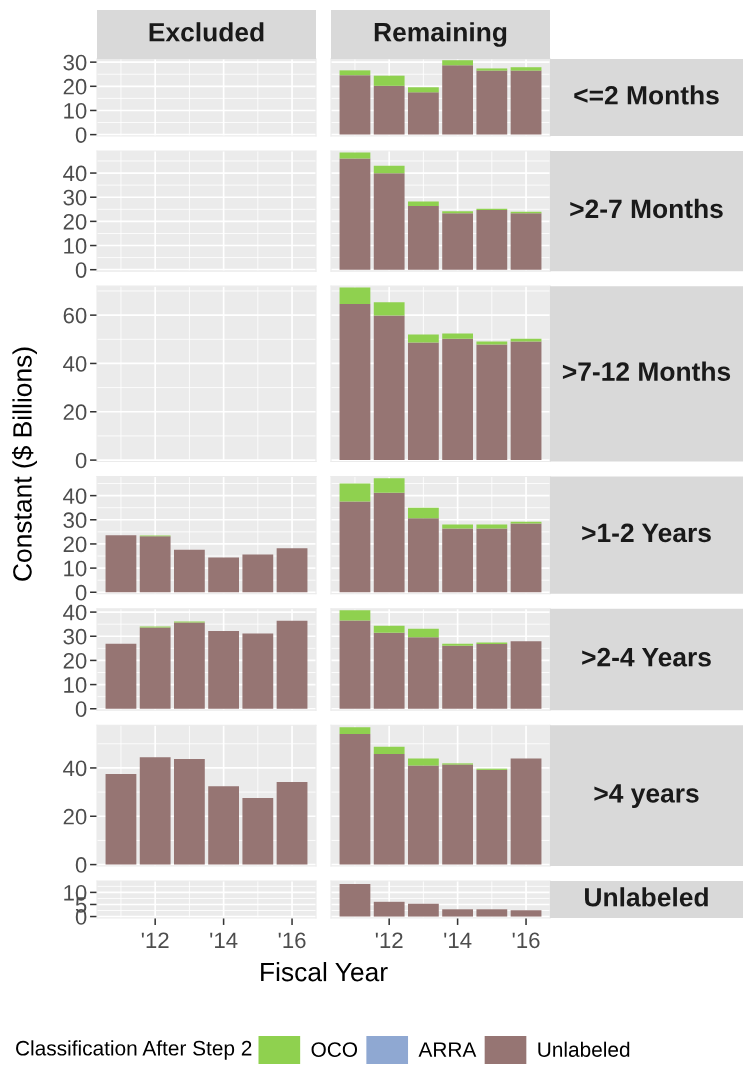 This screenshot has height=1071, width=743. Describe the element at coordinates (75, 685) in the screenshot. I see `y-tick-label: 10` at that location.